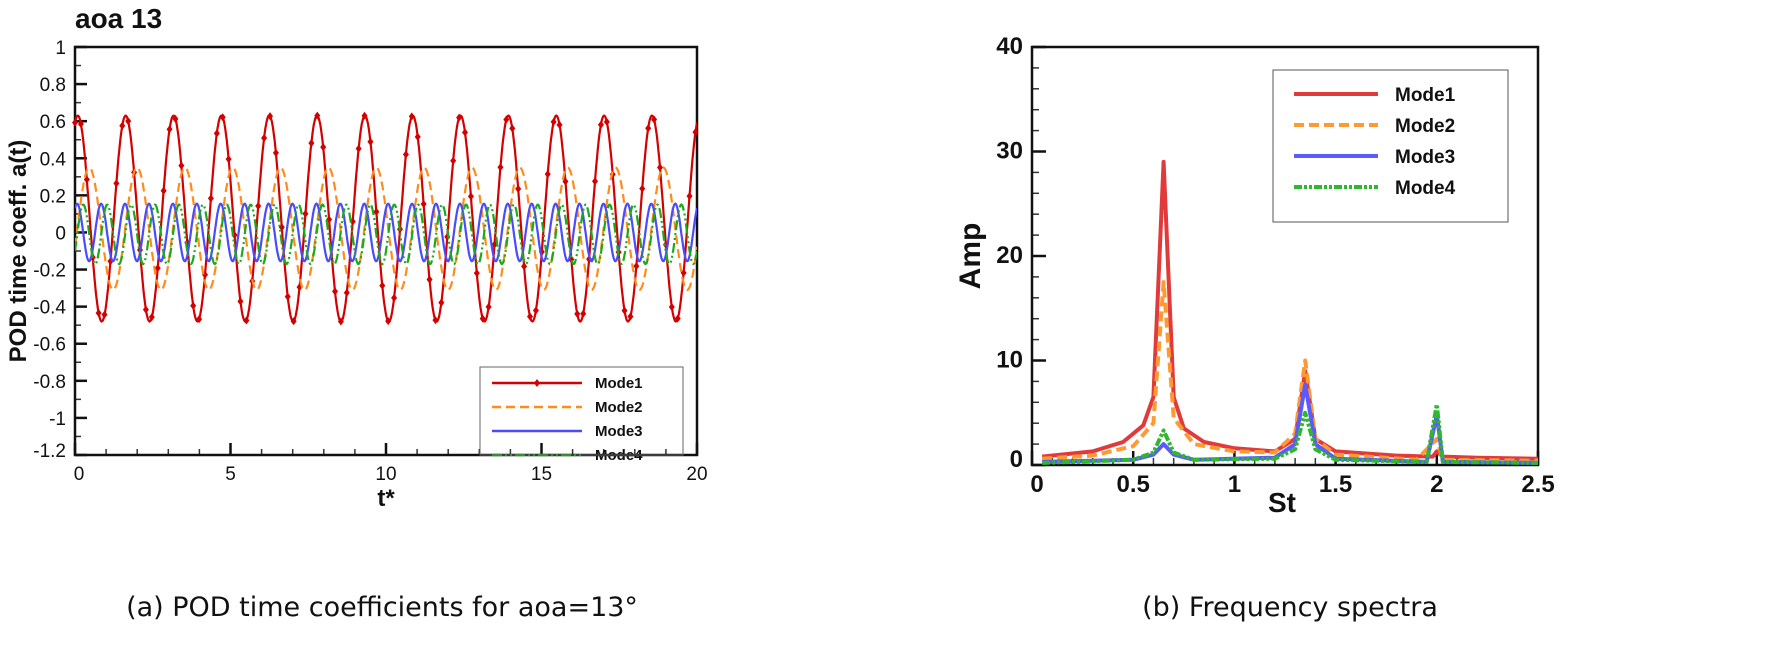 This screenshot has width=1772, height=645. Describe the element at coordinates (1290, 371) in the screenshot. I see `series-line-mode2` at that location.